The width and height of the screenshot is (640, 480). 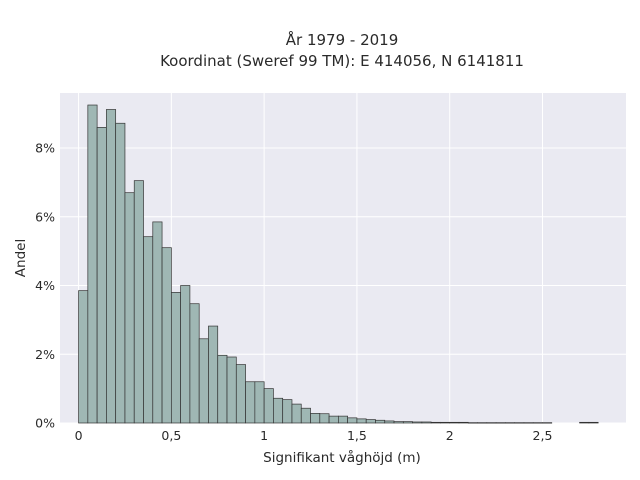 What do you see at coordinates (45, 423) in the screenshot?
I see `y-tick-label: 0%` at bounding box center [45, 423].